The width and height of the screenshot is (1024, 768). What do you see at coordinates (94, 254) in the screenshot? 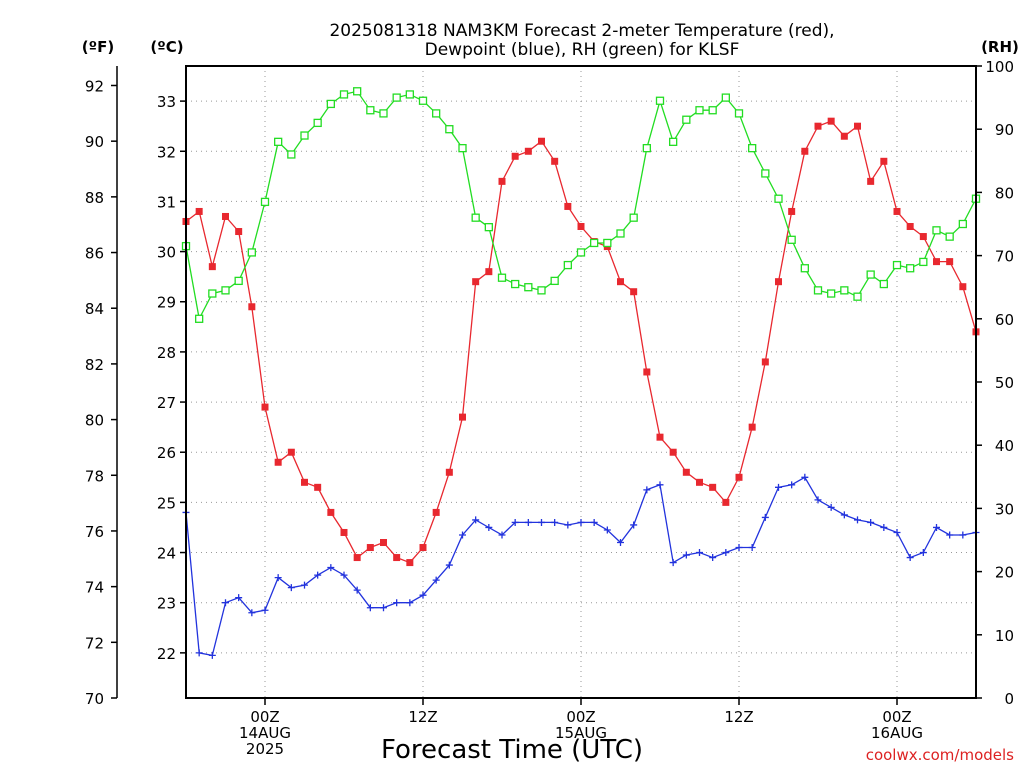
I see `fahrenheit-tick-label: 86` at bounding box center [94, 254].